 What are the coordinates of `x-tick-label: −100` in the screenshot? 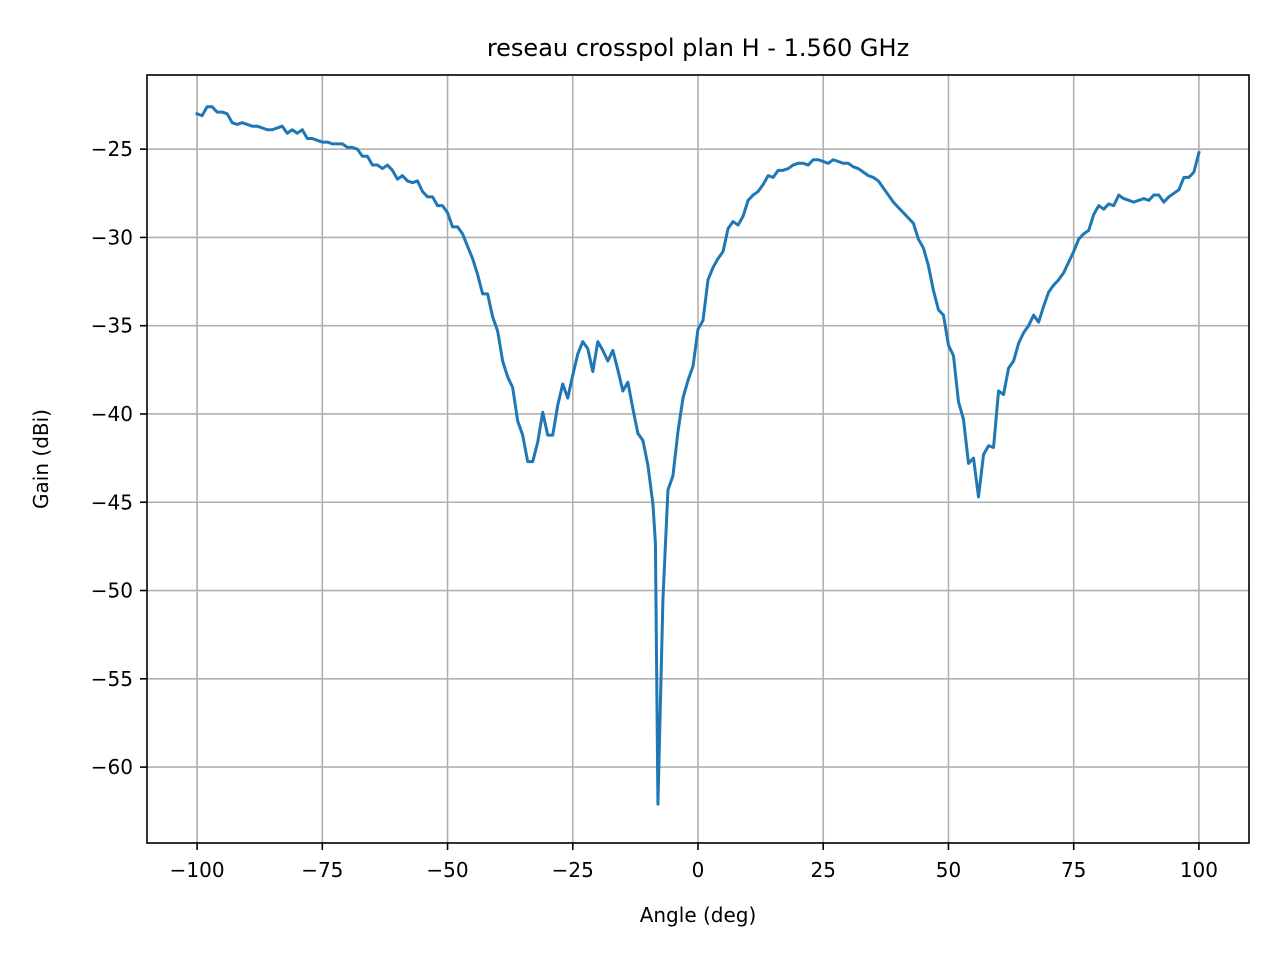 It's located at (197, 870).